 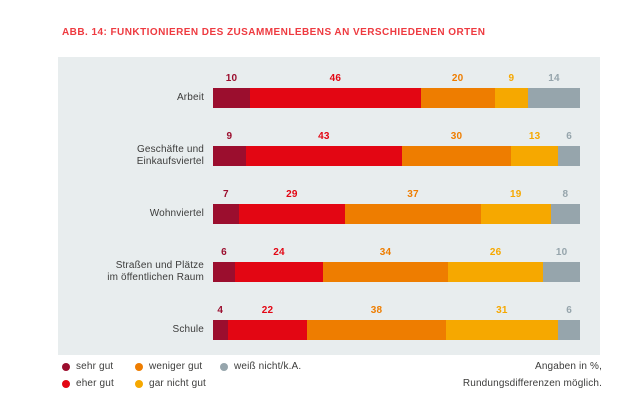 I want to click on bar-value-label: 46, so click(x=335, y=78).